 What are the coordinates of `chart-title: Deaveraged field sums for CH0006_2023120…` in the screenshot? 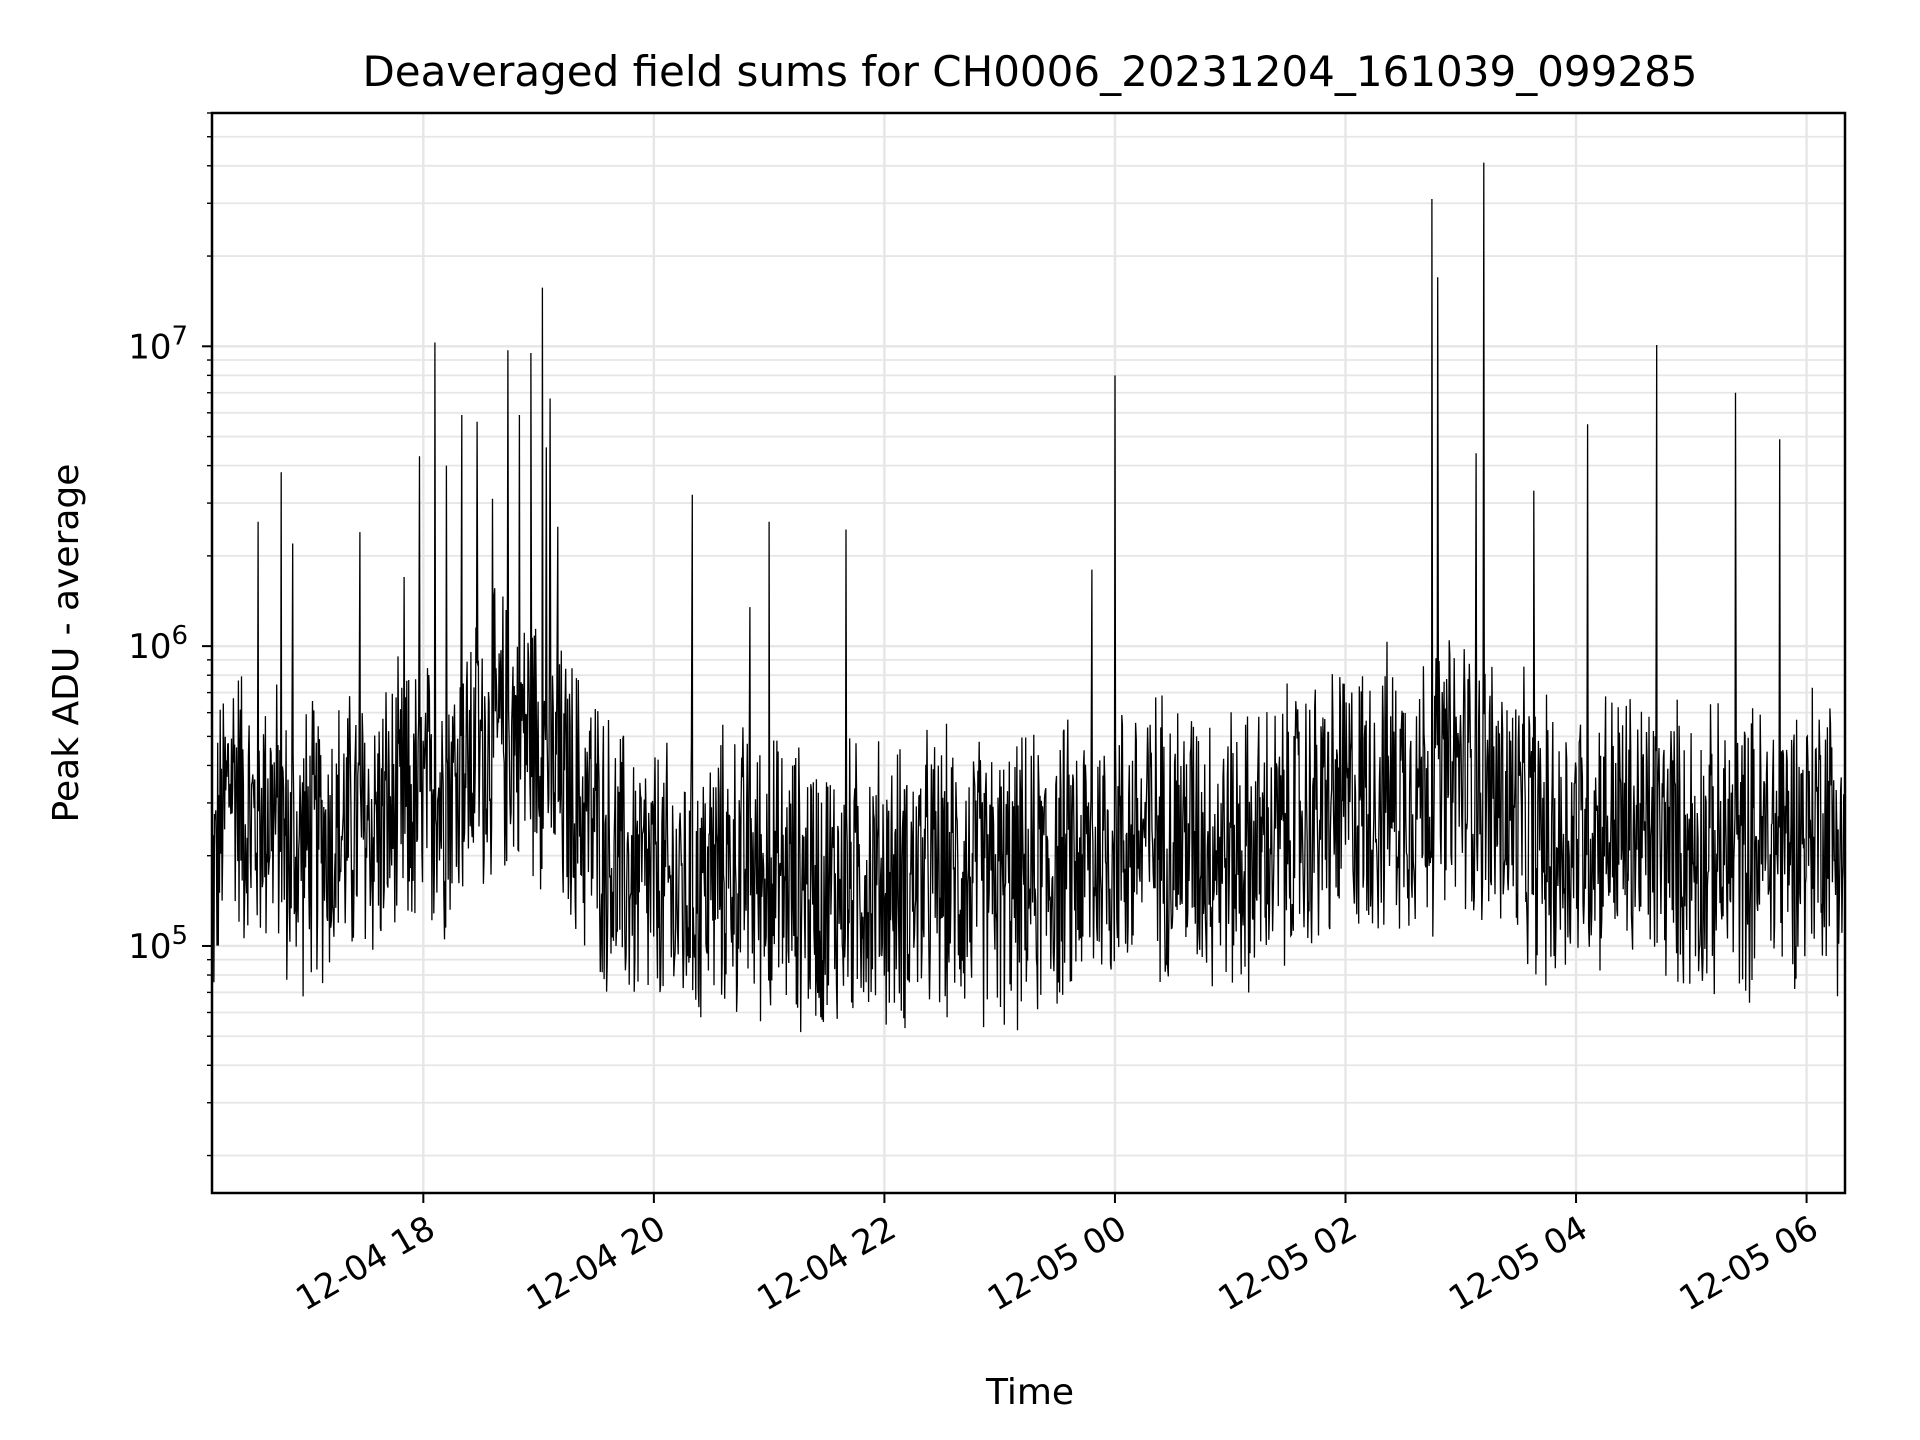 It's located at (1029, 71).